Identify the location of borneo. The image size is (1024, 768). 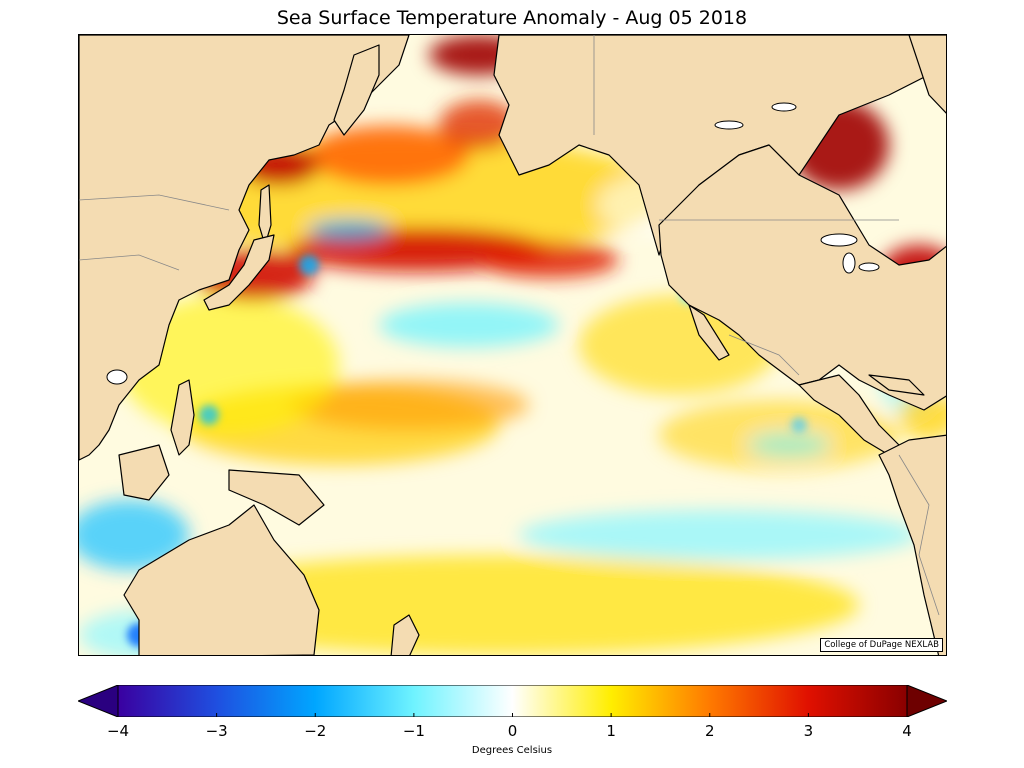
(144, 472).